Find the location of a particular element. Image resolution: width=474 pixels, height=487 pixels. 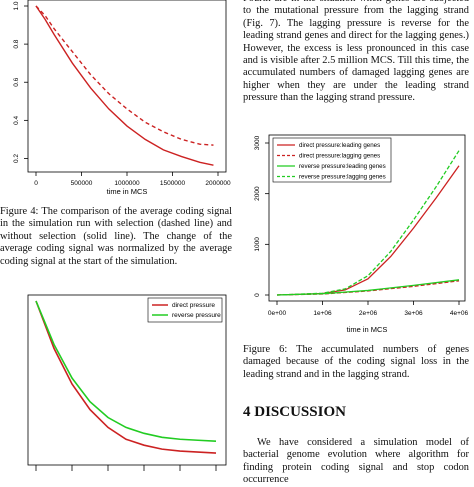

figure5-legend-label: direct pressure is located at coordinates (193, 305).